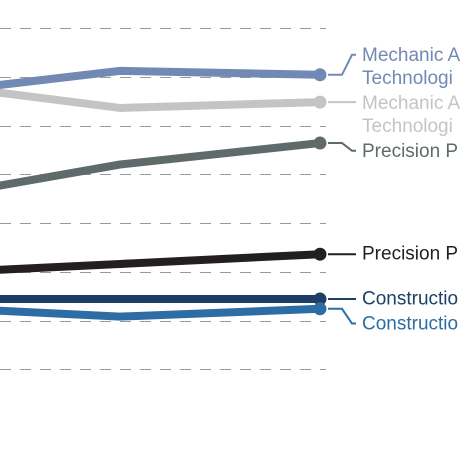 This screenshot has width=473, height=449. Describe the element at coordinates (410, 151) in the screenshot. I see `series-label-2-line-0: Precision P` at that location.